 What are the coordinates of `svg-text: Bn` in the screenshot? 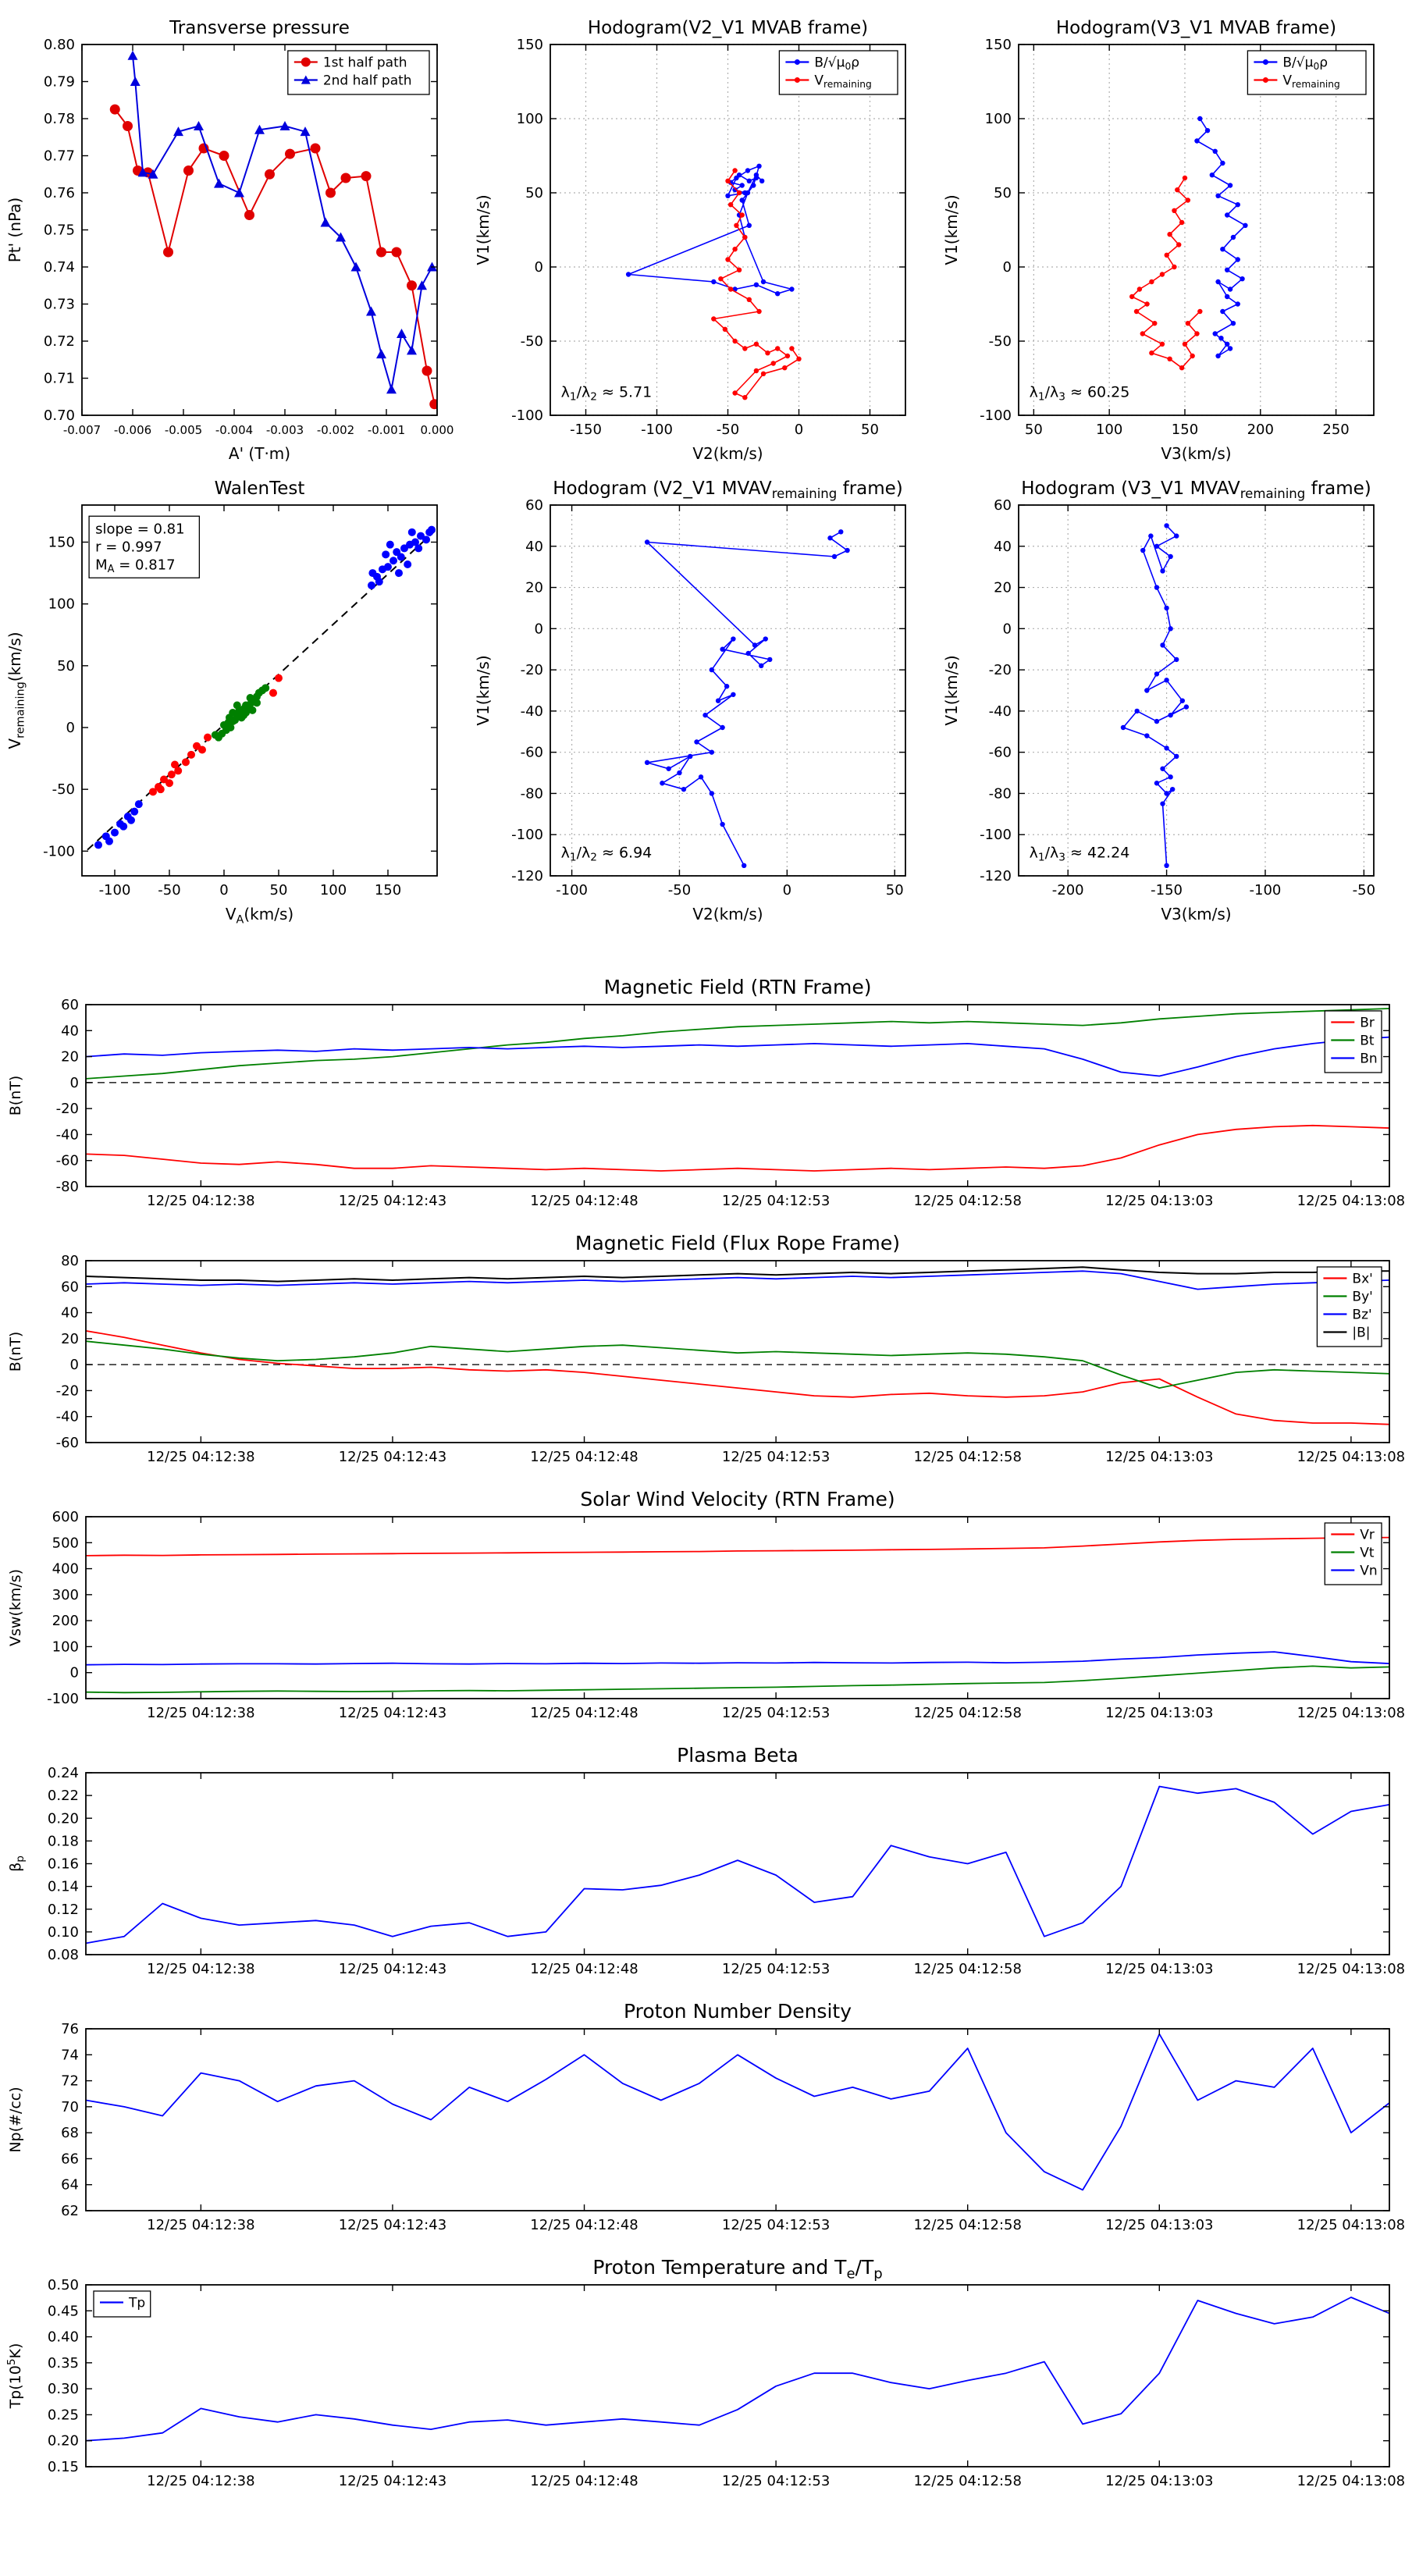 It's located at (1368, 1059).